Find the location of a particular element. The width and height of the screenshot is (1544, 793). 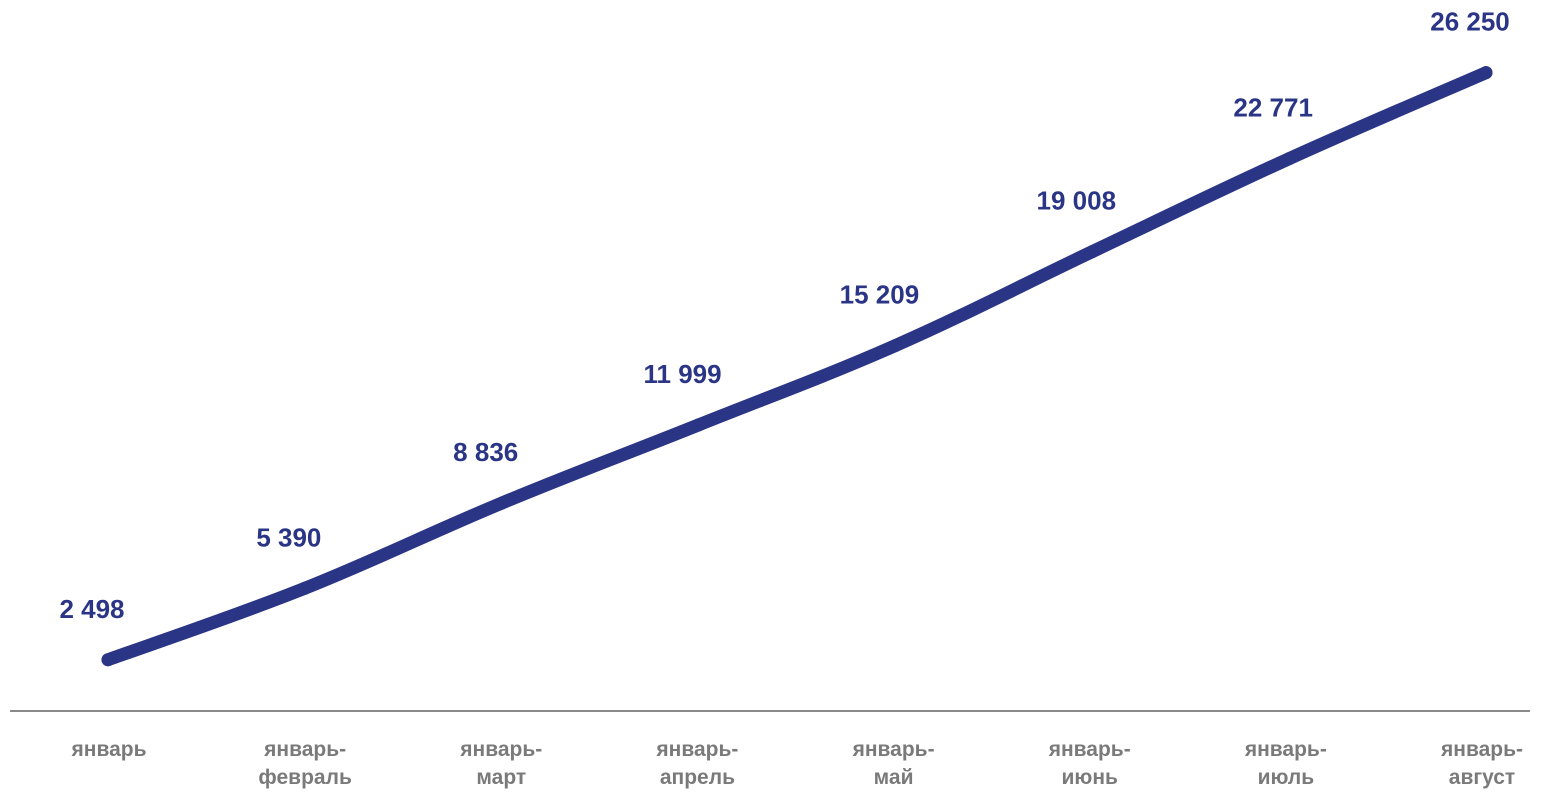

data-label-4: 15 209 is located at coordinates (880, 295).